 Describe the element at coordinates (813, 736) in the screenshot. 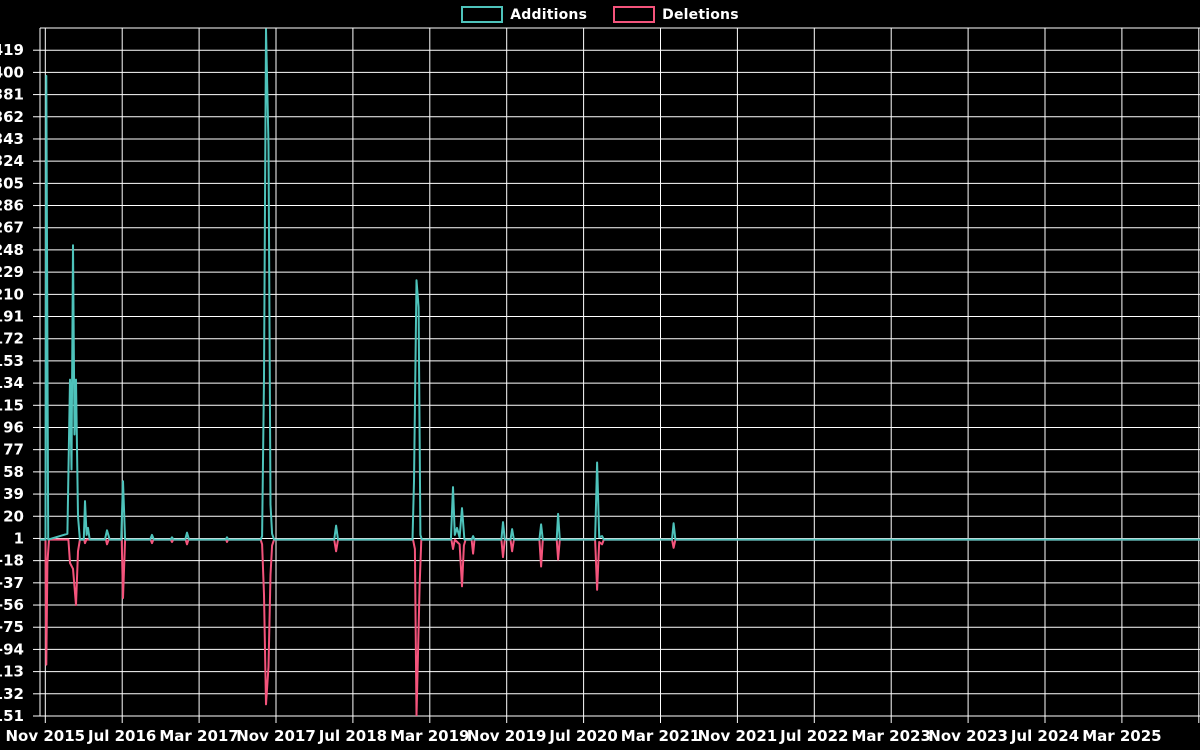

I see `x-tick-label: Jul 2022` at that location.